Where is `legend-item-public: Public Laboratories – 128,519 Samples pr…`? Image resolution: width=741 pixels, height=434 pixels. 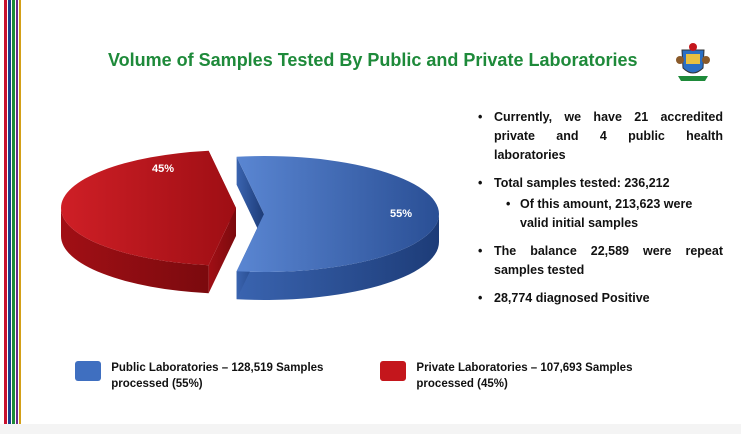
legend-item-public: Public Laboratories – 128,519 Samples pr… is located at coordinates (215, 376).